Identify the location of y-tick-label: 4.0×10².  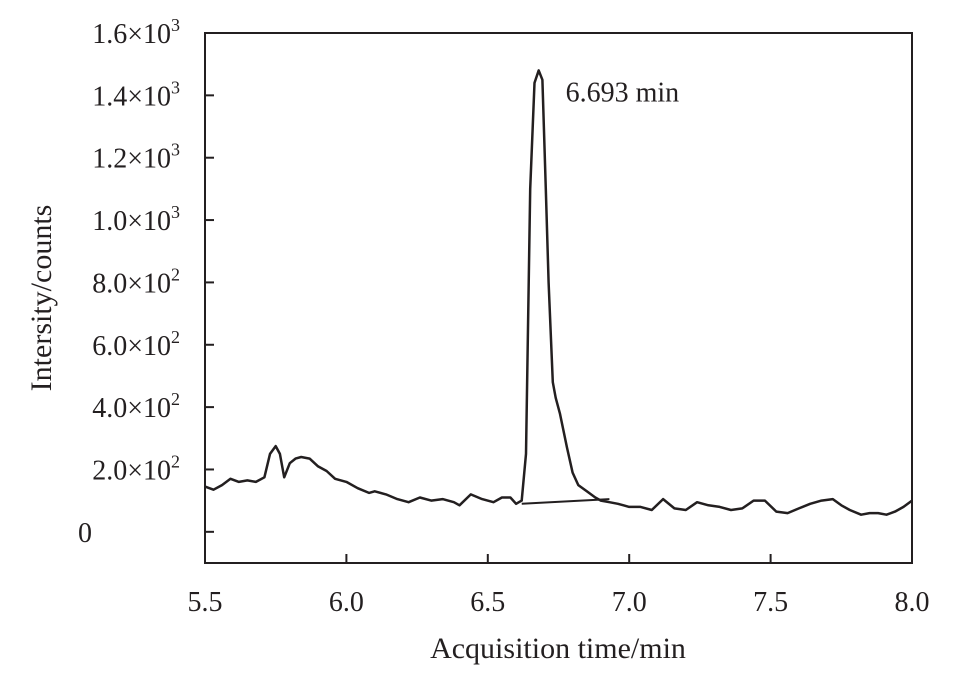
(136, 406).